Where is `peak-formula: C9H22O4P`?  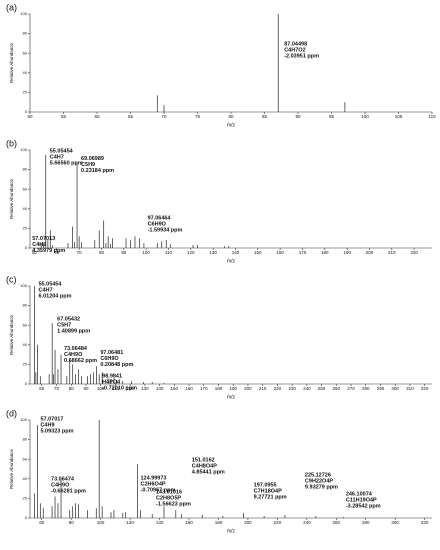 peak-formula: C9H22O4P is located at coordinates (319, 482).